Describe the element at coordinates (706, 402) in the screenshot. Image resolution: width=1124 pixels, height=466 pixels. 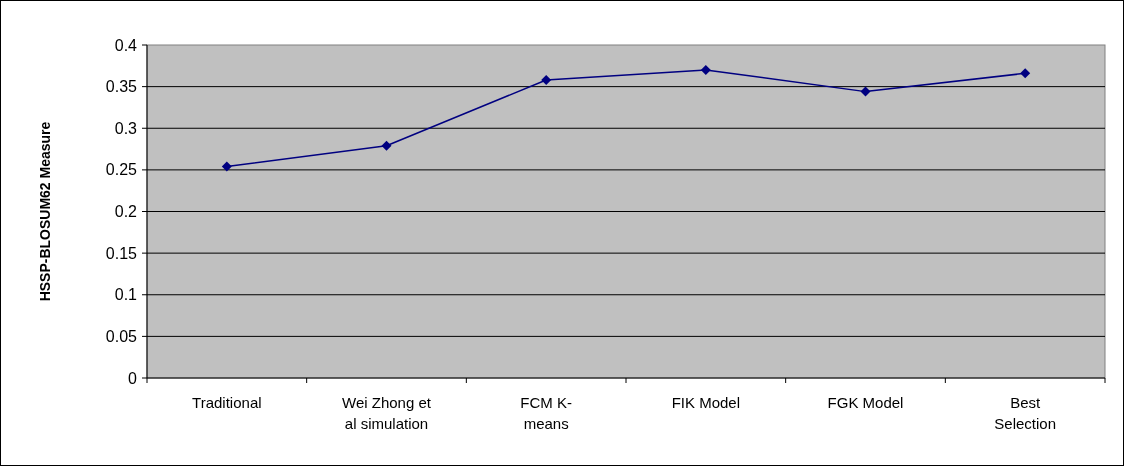
I see `x-tick-label: FIK Model` at that location.